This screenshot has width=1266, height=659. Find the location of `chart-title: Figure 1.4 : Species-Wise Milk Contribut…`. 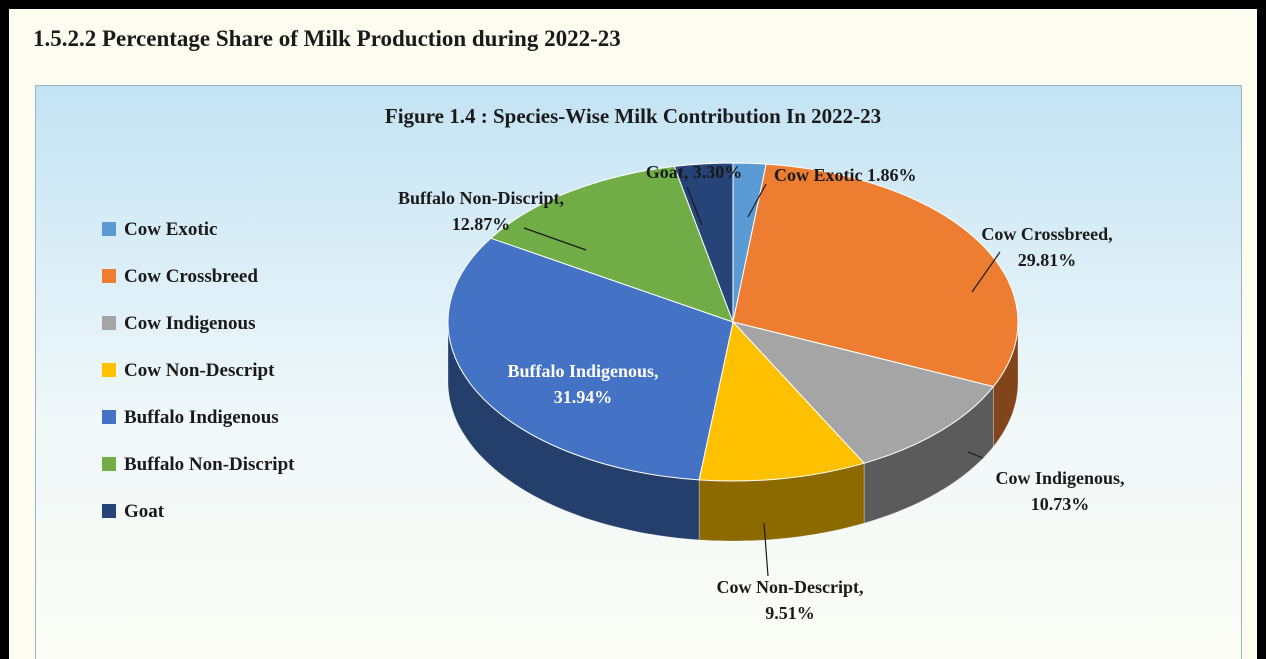

chart-title: Figure 1.4 : Species-Wise Milk Contribut… is located at coordinates (633, 116).